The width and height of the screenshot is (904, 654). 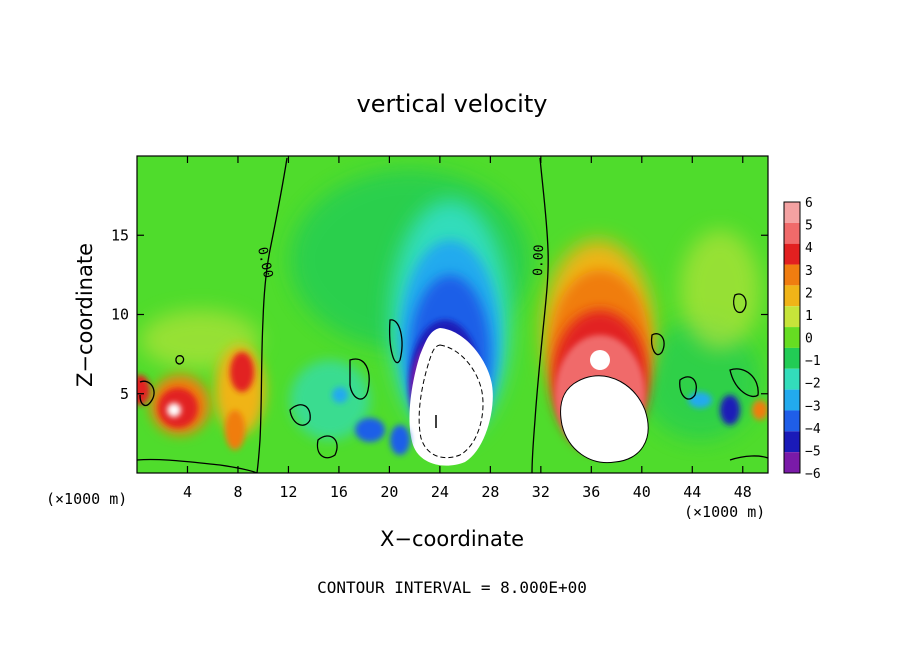 What do you see at coordinates (813, 474) in the screenshot?
I see `colorbar-label: −6` at bounding box center [813, 474].